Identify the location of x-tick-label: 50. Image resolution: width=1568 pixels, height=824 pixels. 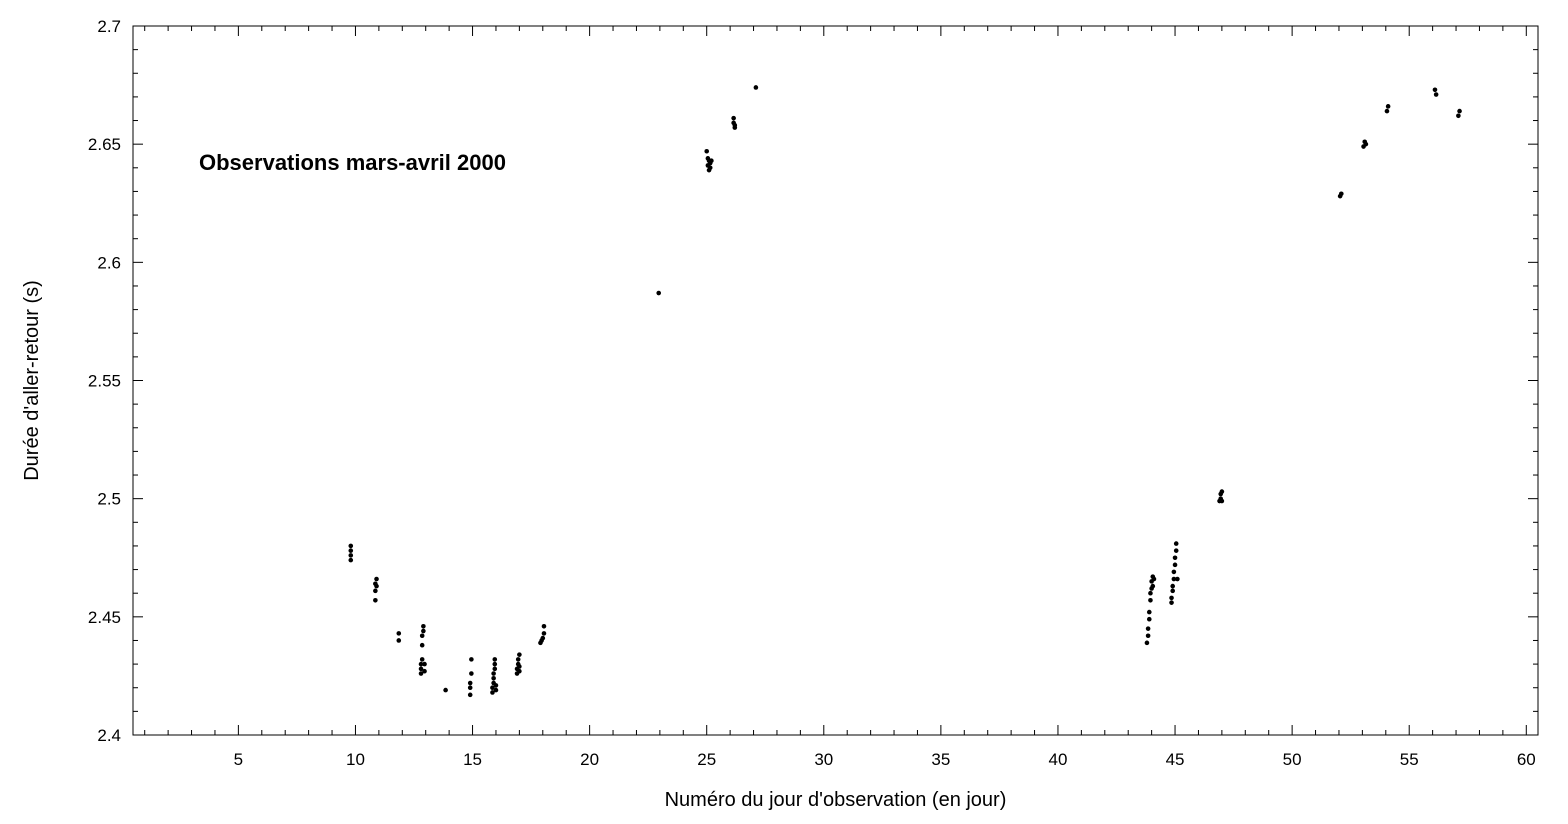
(1292, 759).